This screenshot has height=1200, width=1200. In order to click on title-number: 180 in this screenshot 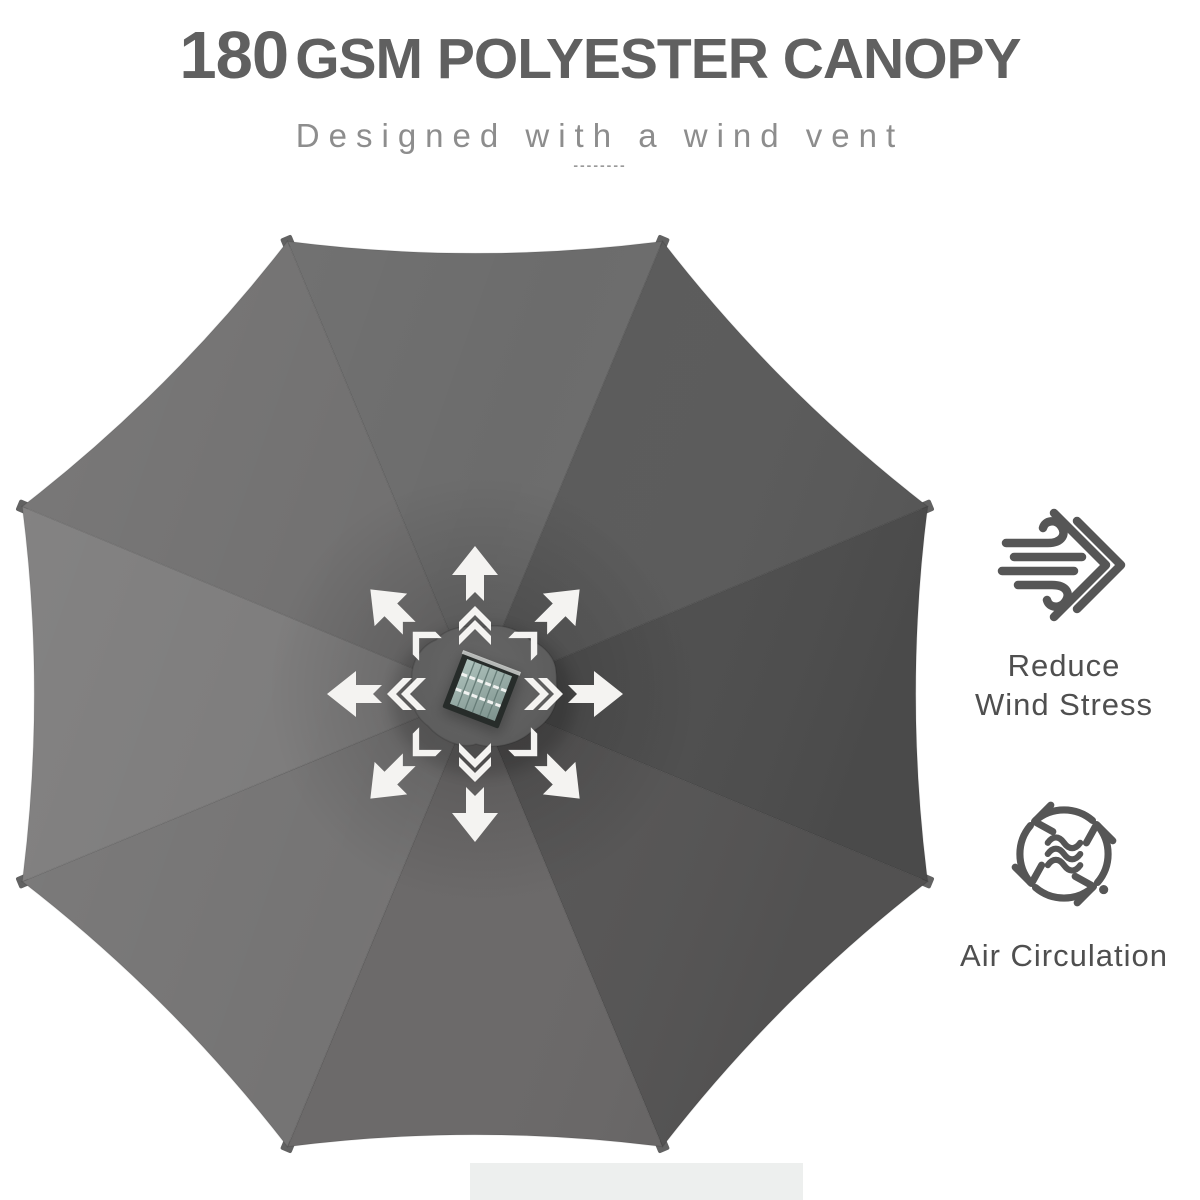, I will do `click(234, 55)`.